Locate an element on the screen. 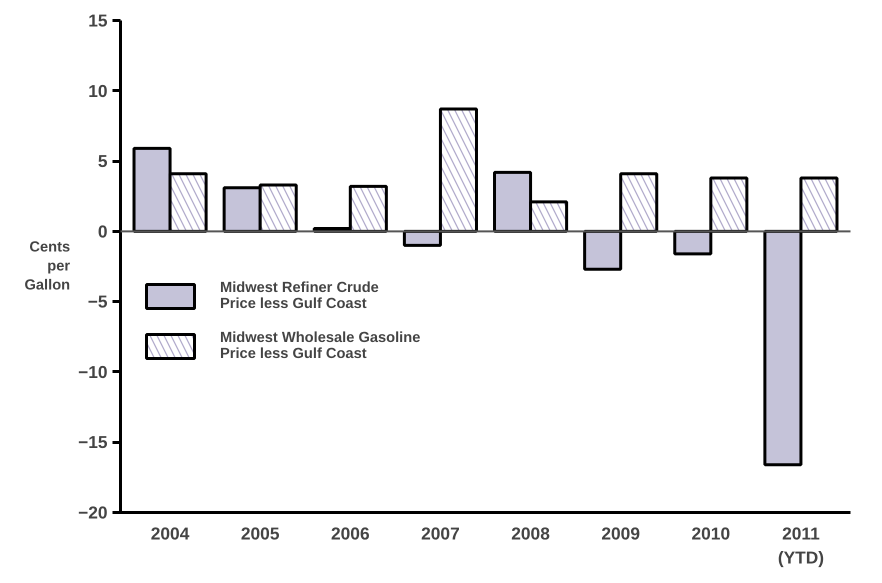 The height and width of the screenshot is (583, 882). x-tick-label: 2004 is located at coordinates (170, 534).